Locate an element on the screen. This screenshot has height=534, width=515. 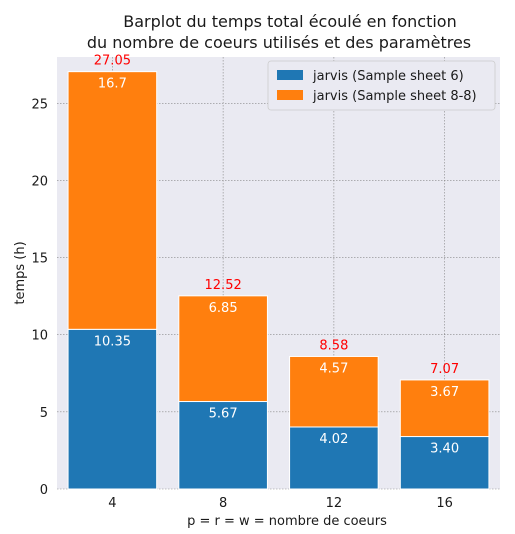
x-tick-label: 16 is located at coordinates (444, 503).